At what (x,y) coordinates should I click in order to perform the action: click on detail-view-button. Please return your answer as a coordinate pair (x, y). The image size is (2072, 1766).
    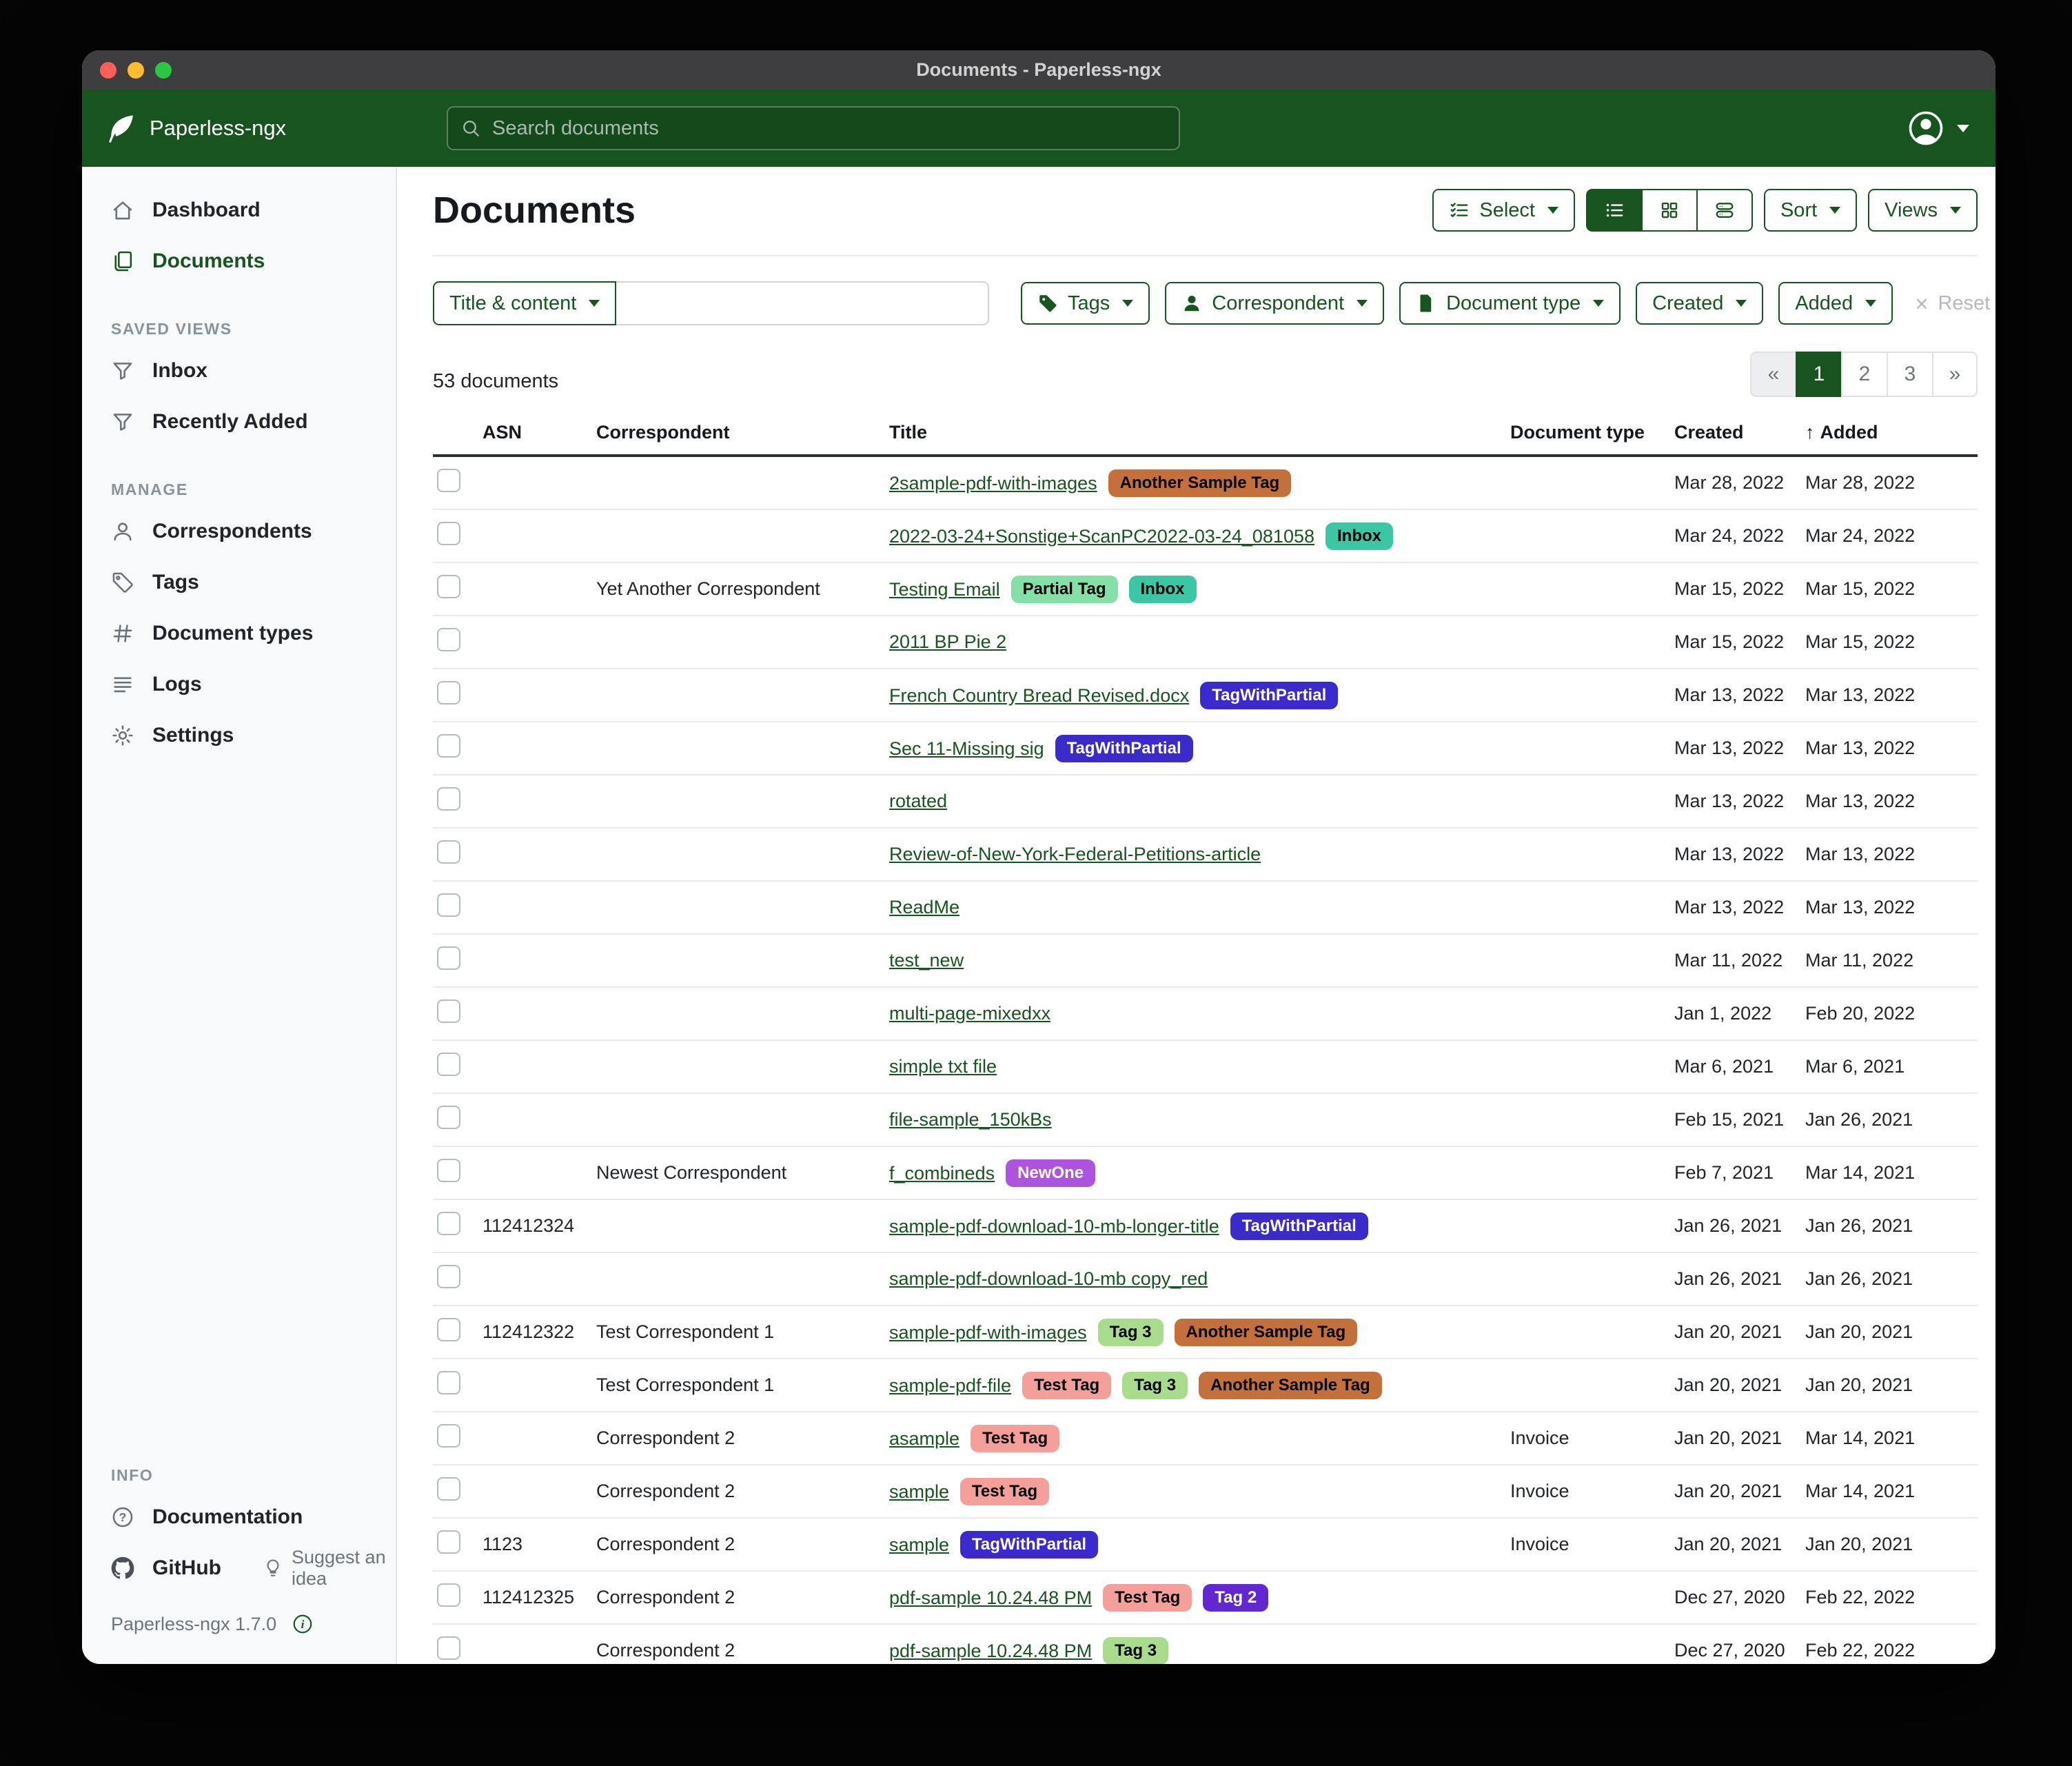
    Looking at the image, I should click on (1725, 210).